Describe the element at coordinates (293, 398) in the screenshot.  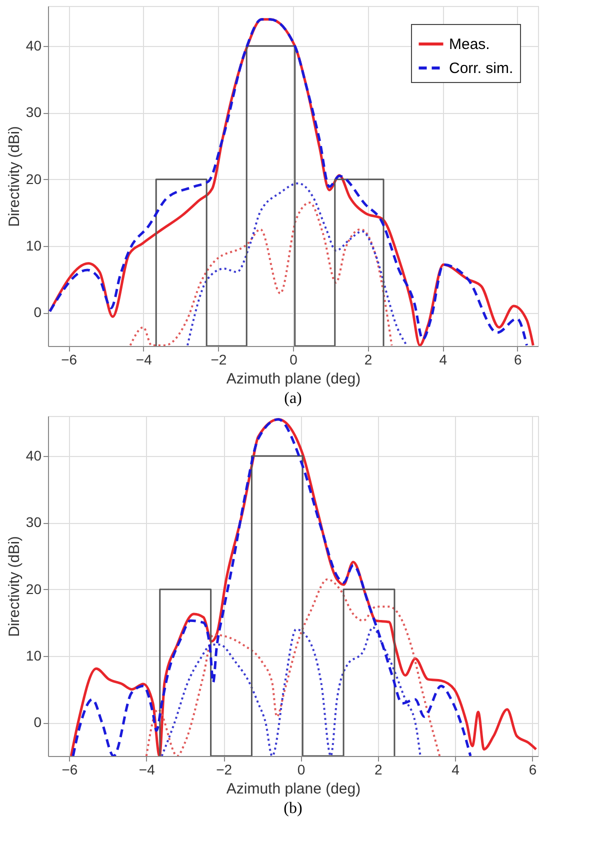
I see `text: (a)` at that location.